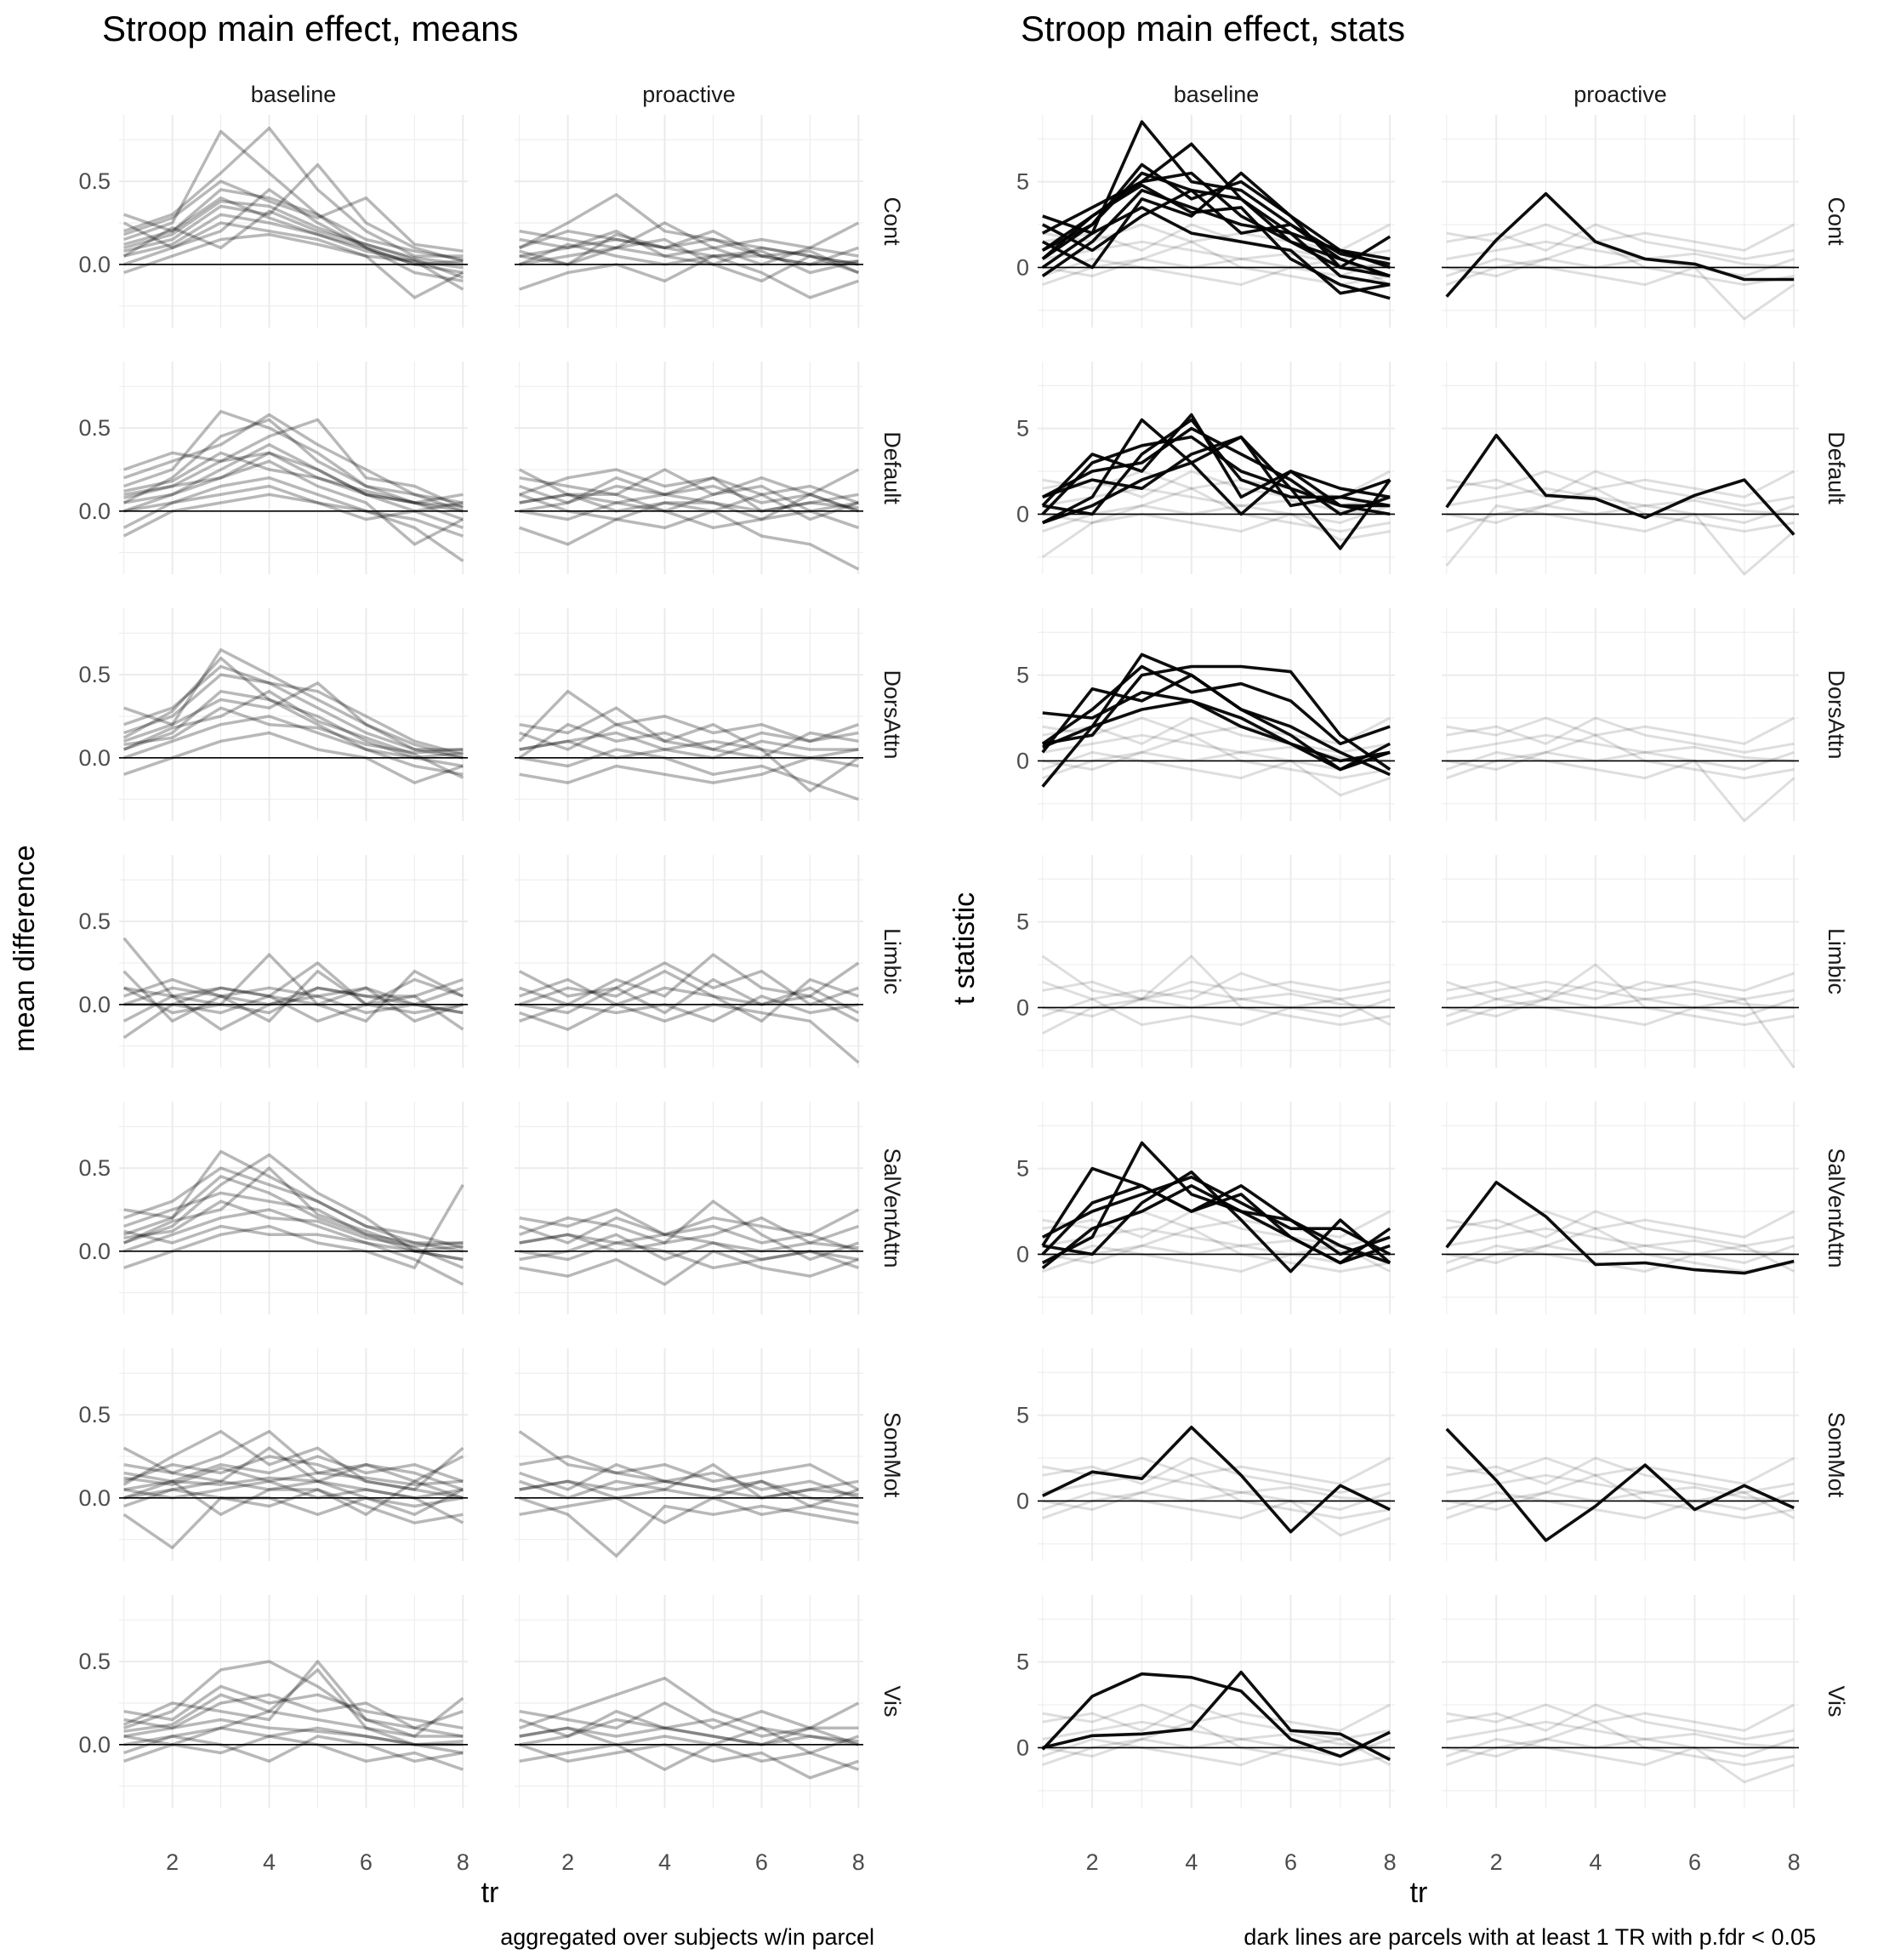  What do you see at coordinates (1390, 1862) in the screenshot?
I see `x-tick-label: 8` at bounding box center [1390, 1862].